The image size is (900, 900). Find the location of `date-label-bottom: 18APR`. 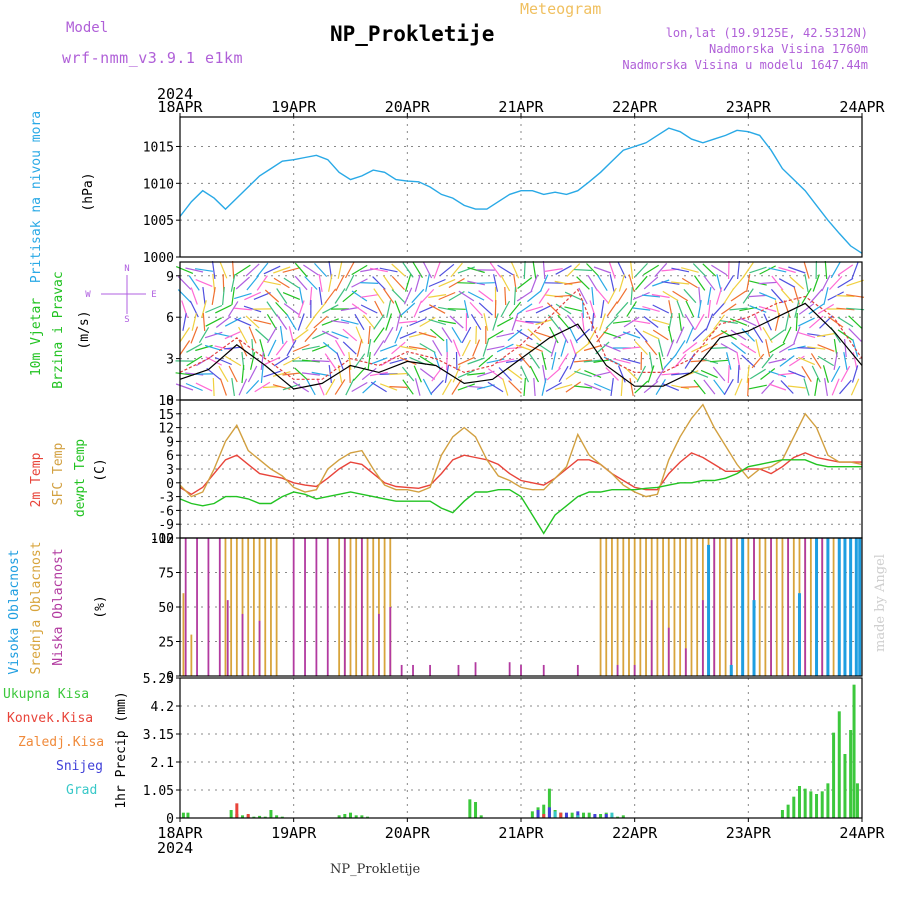

date-label-bottom: 18APR is located at coordinates (180, 833).